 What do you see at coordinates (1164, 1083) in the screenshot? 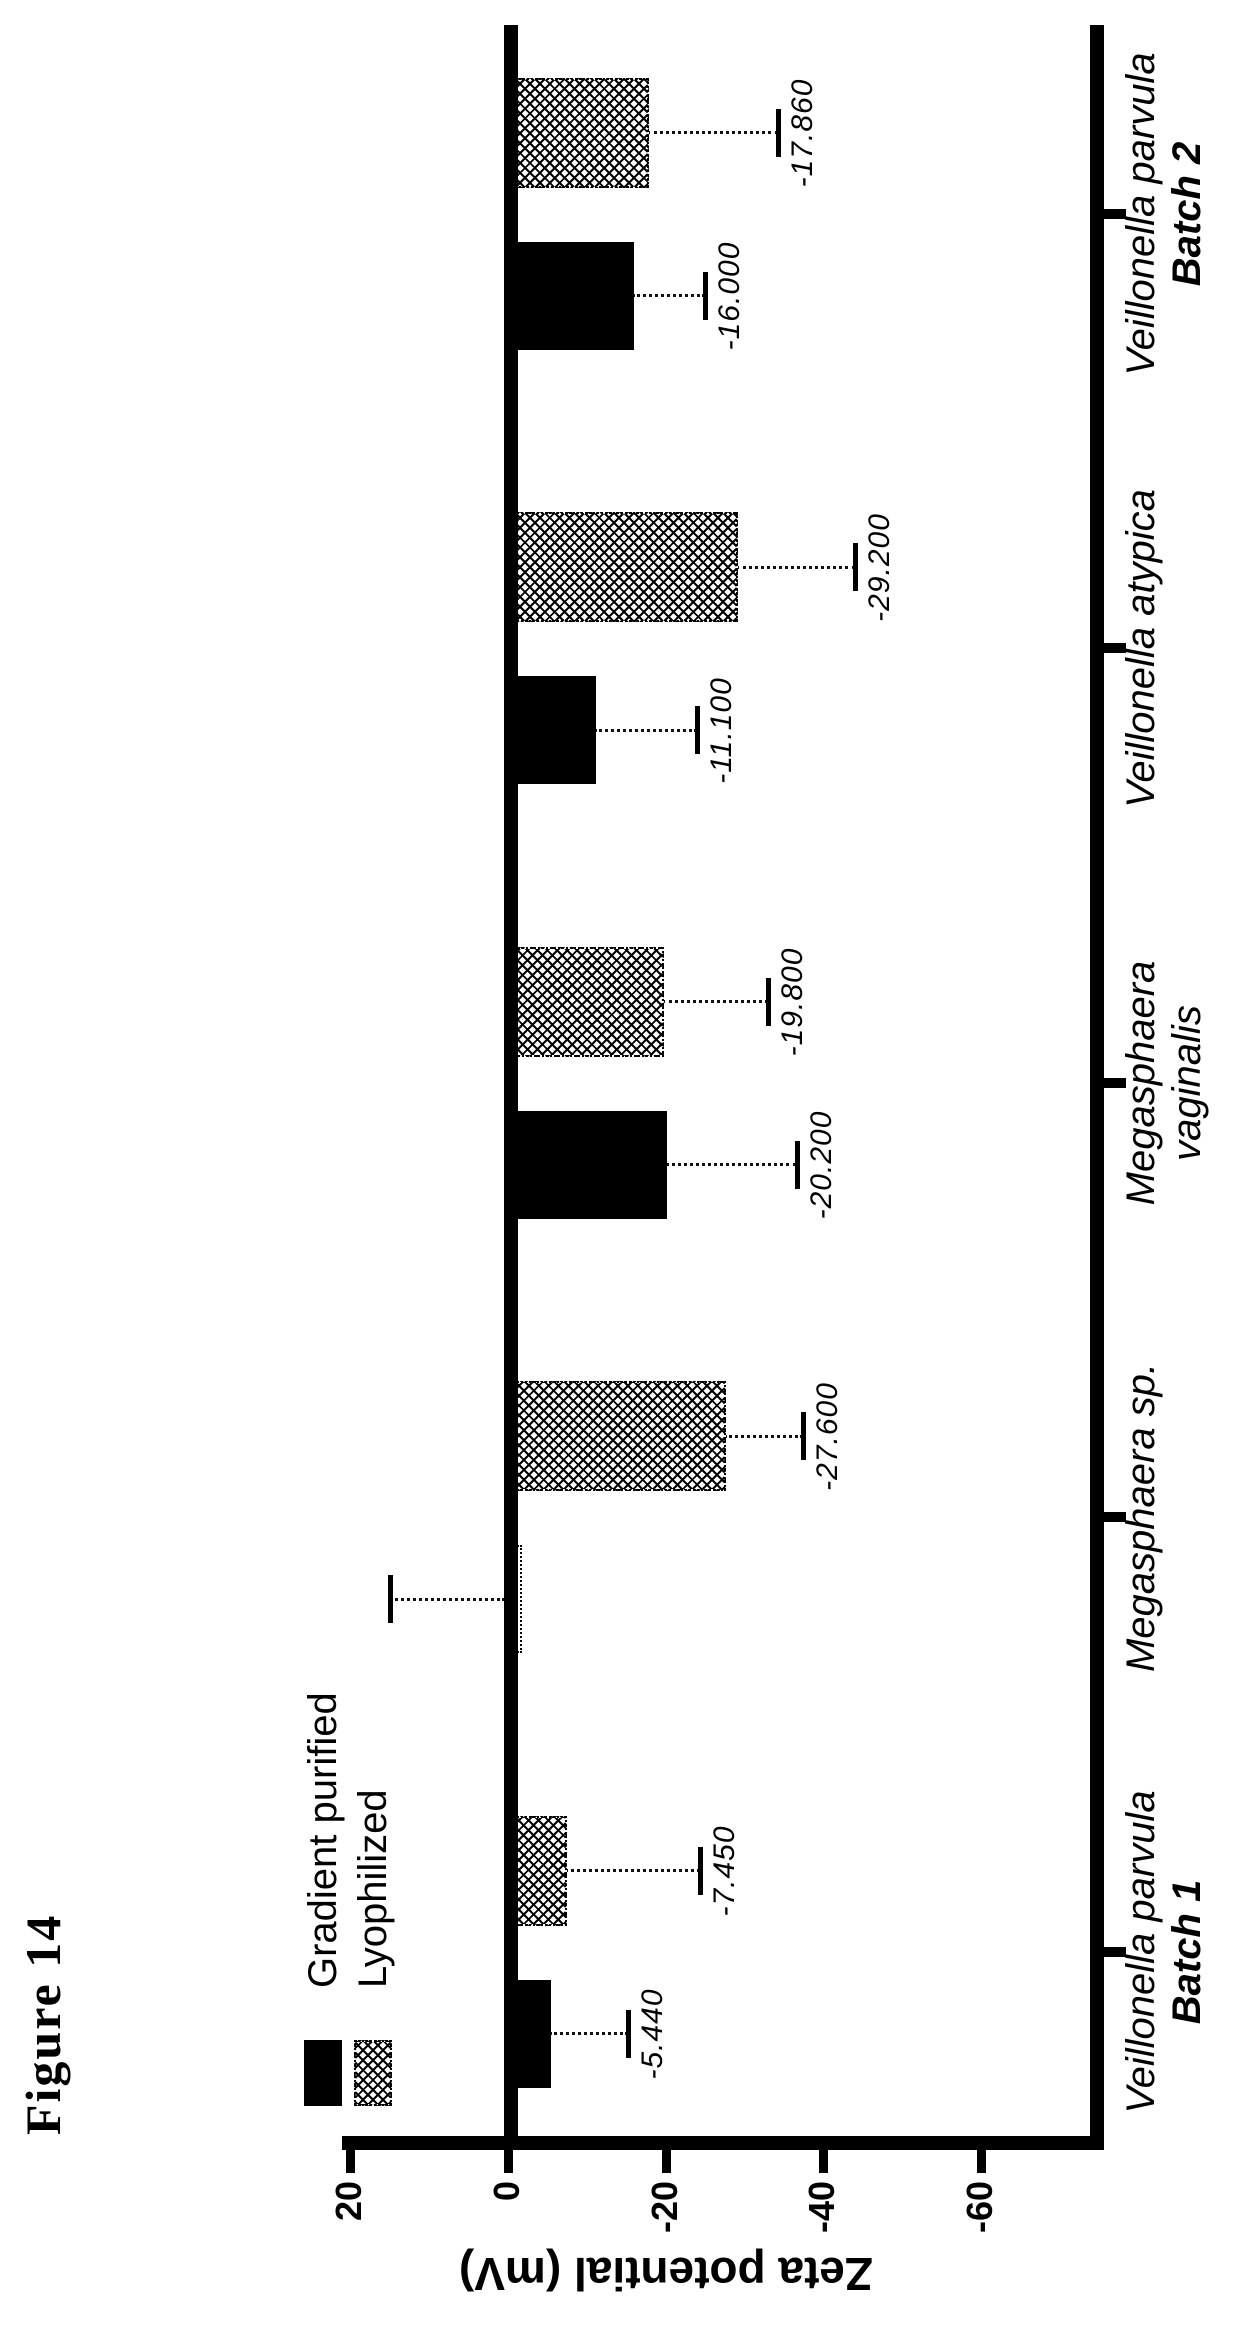
I see `category-label: Megasphaera vaginalis` at bounding box center [1164, 1083].